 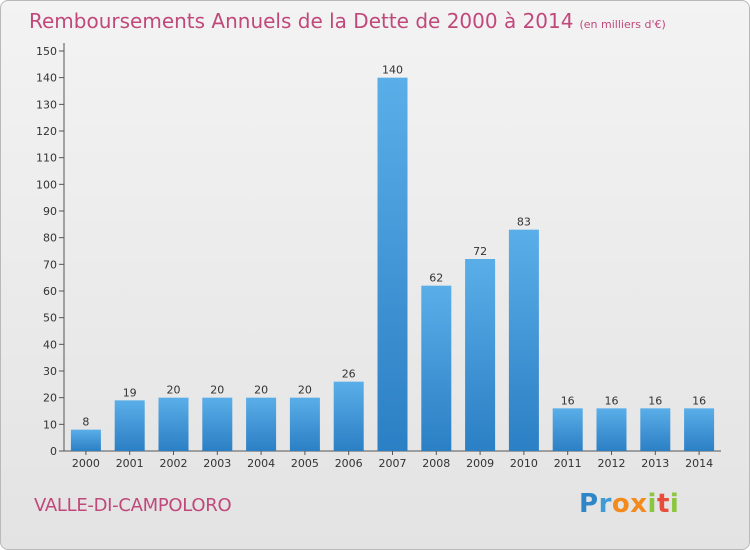 I want to click on y-tick-label: 60, so click(x=50, y=291).